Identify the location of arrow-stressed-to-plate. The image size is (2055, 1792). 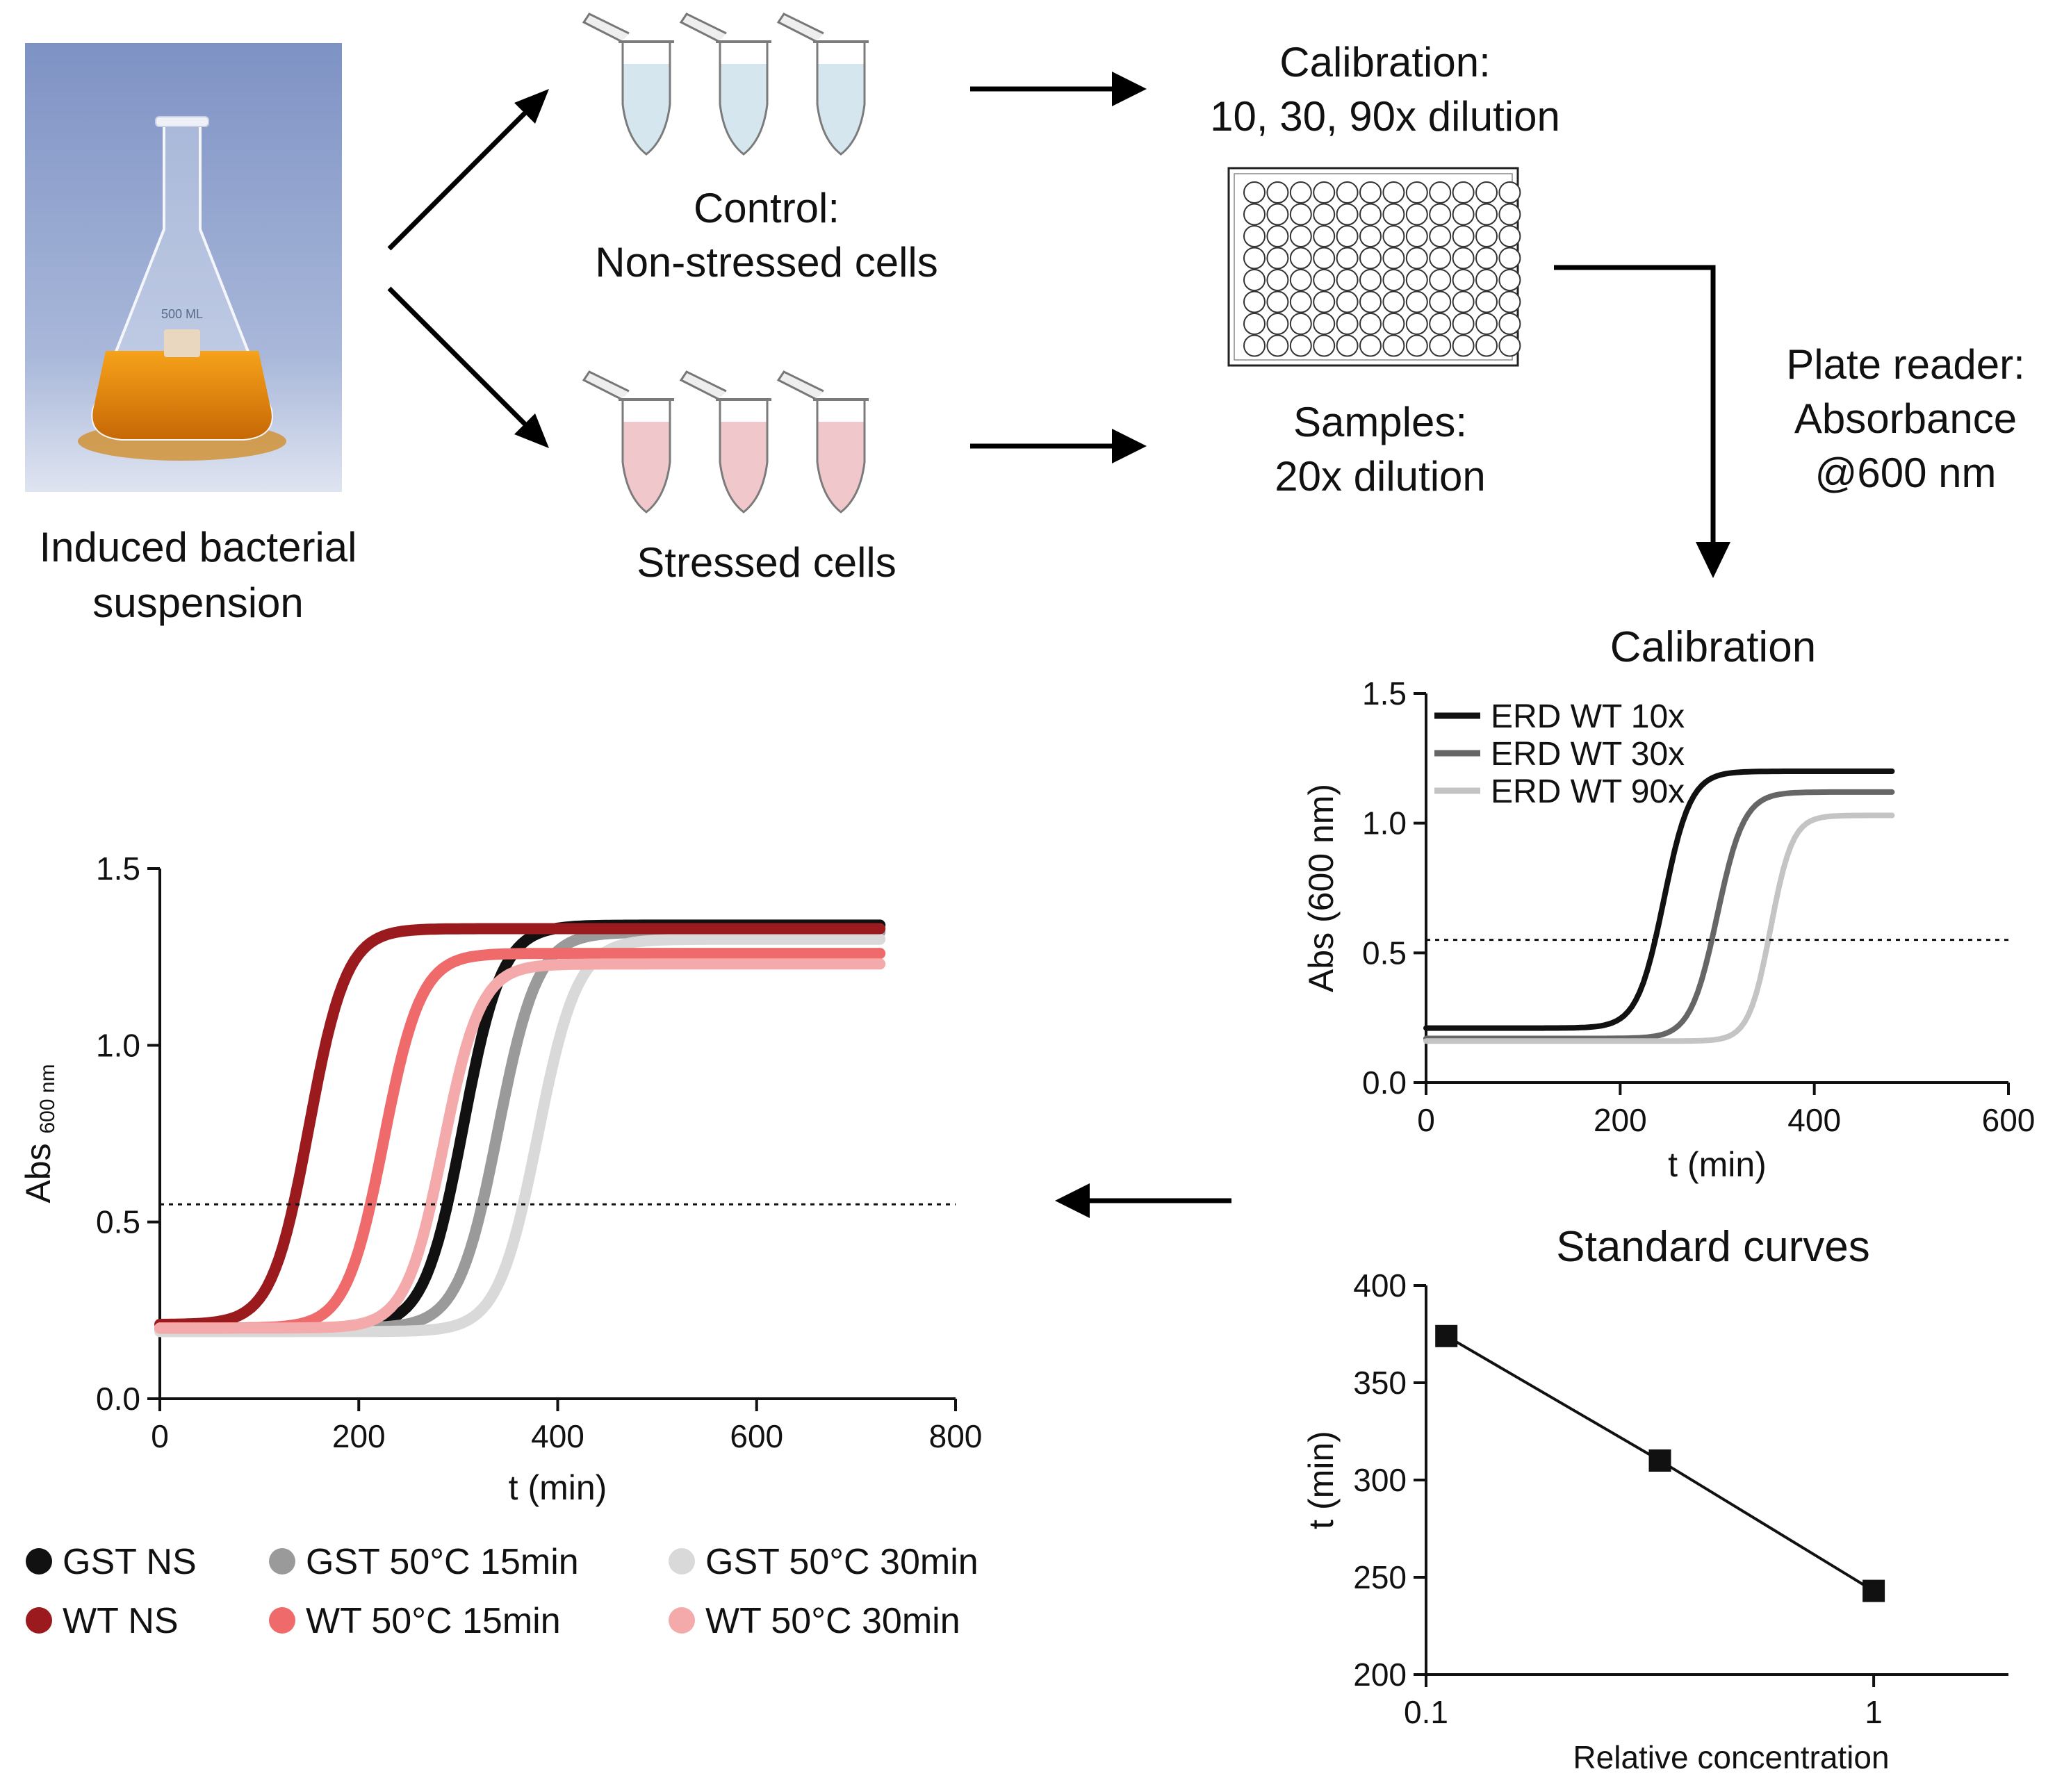
(1058, 446).